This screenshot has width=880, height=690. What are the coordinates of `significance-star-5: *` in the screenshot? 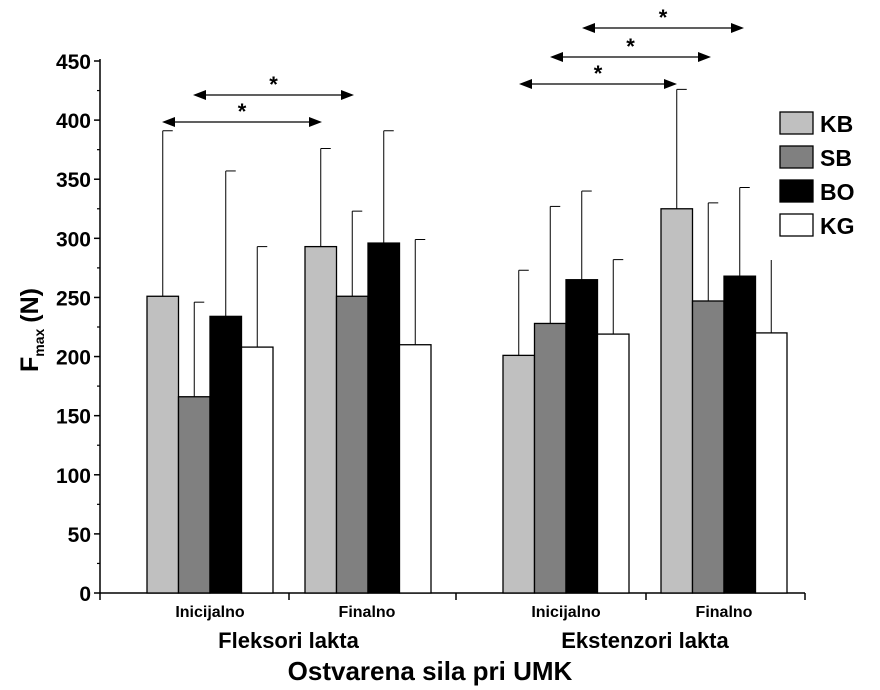 It's located at (663, 17).